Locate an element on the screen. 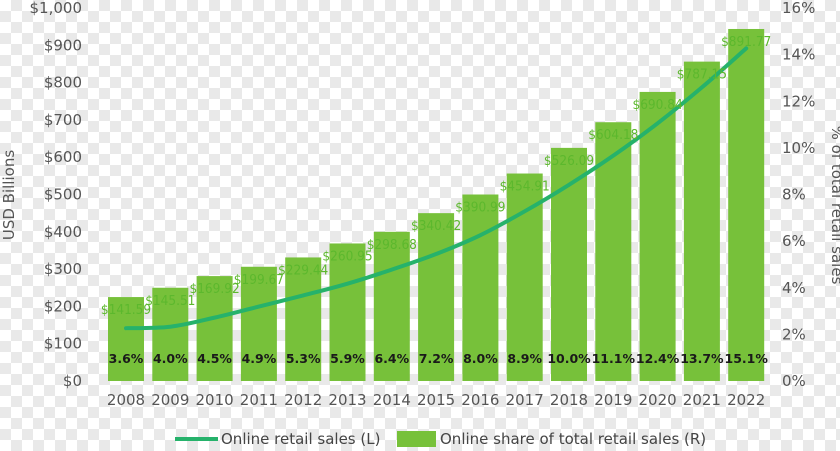 This screenshot has height=451, width=840. bar-value-label: 3.6% is located at coordinates (126, 358).